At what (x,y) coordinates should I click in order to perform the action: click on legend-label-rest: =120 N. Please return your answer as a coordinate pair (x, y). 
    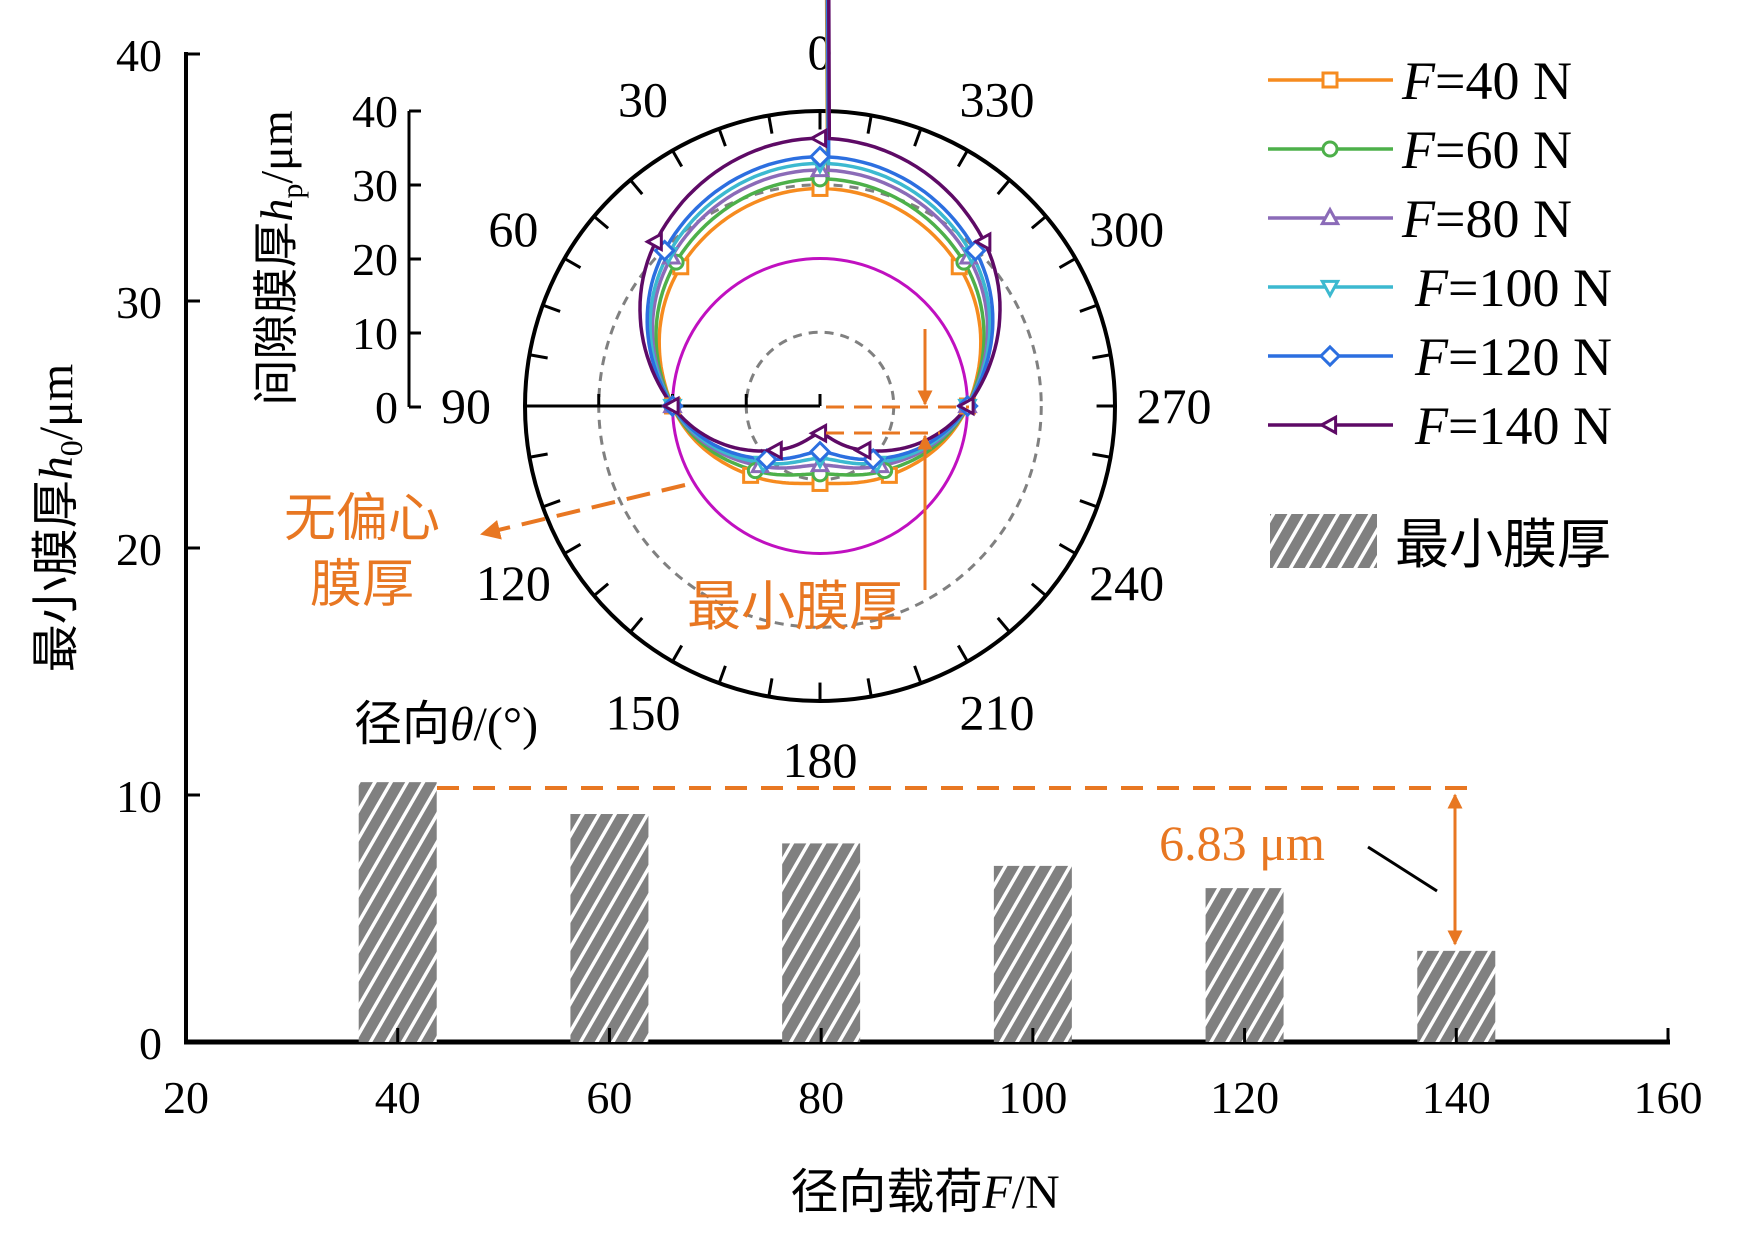
    Looking at the image, I should click on (1530, 357).